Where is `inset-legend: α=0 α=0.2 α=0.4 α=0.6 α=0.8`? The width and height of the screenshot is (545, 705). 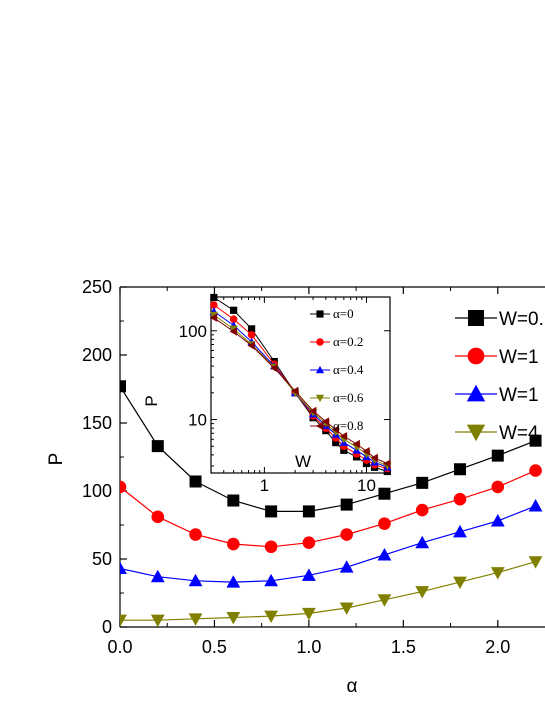 inset-legend: α=0 α=0.2 α=0.4 α=0.6 α=0.8 is located at coordinates (337, 369).